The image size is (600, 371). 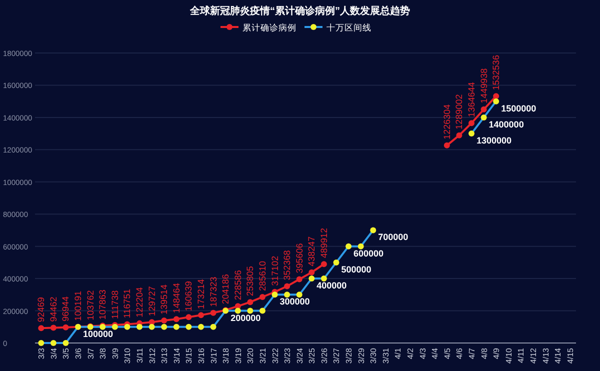 What do you see at coordinates (459, 353) in the screenshot?
I see `x-tick-label: 4/6` at bounding box center [459, 353].